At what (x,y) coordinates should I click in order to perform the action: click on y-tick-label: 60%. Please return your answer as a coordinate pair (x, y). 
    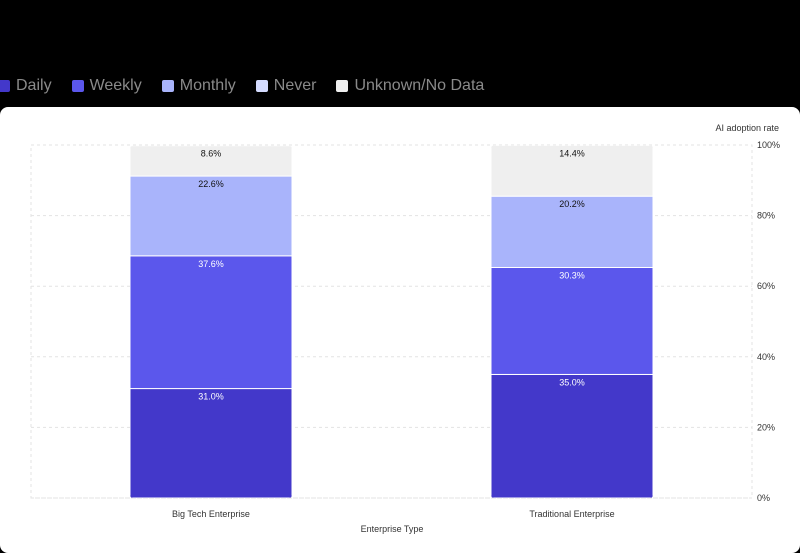
    Looking at the image, I should click on (766, 286).